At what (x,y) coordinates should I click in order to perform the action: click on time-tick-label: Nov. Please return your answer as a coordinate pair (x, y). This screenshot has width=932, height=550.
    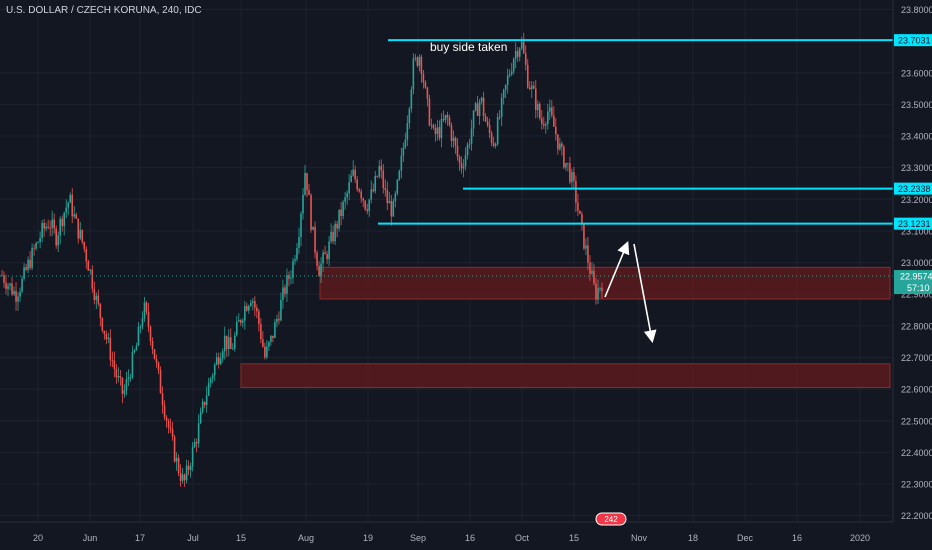
    Looking at the image, I should click on (639, 538).